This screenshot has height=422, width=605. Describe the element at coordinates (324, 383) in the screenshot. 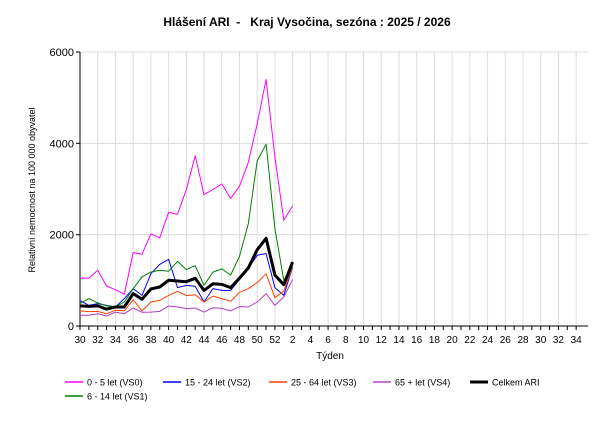

I see `legend-label: 25 - 64 let (VS3)` at that location.